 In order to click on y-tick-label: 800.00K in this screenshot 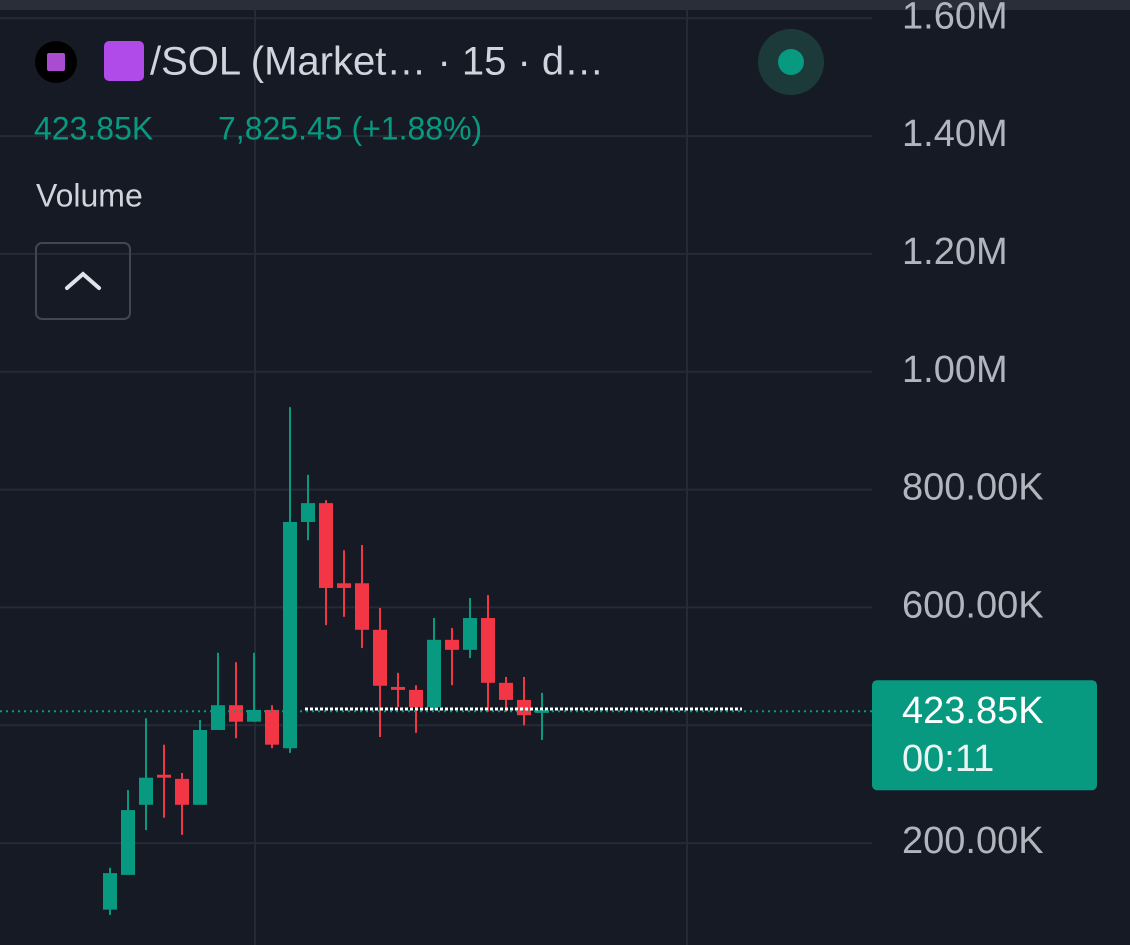, I will do `click(973, 488)`.